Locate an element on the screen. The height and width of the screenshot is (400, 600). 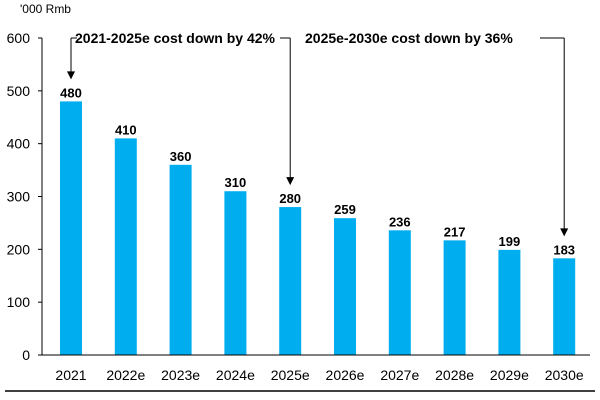
bar-2024e is located at coordinates (235, 273).